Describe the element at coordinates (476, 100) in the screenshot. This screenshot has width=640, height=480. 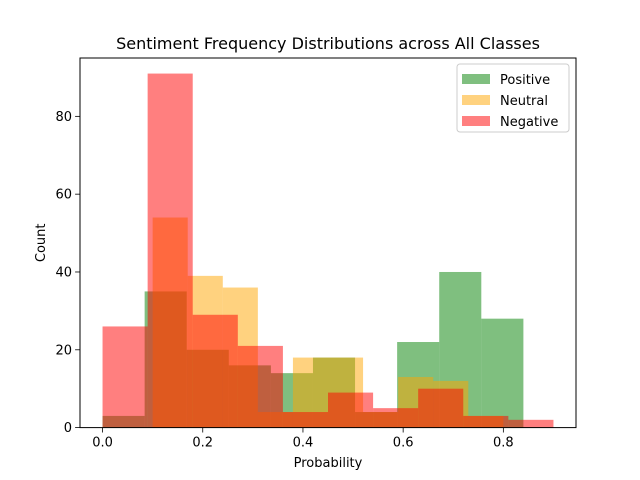
I see `legend-swatch-neutral` at that location.